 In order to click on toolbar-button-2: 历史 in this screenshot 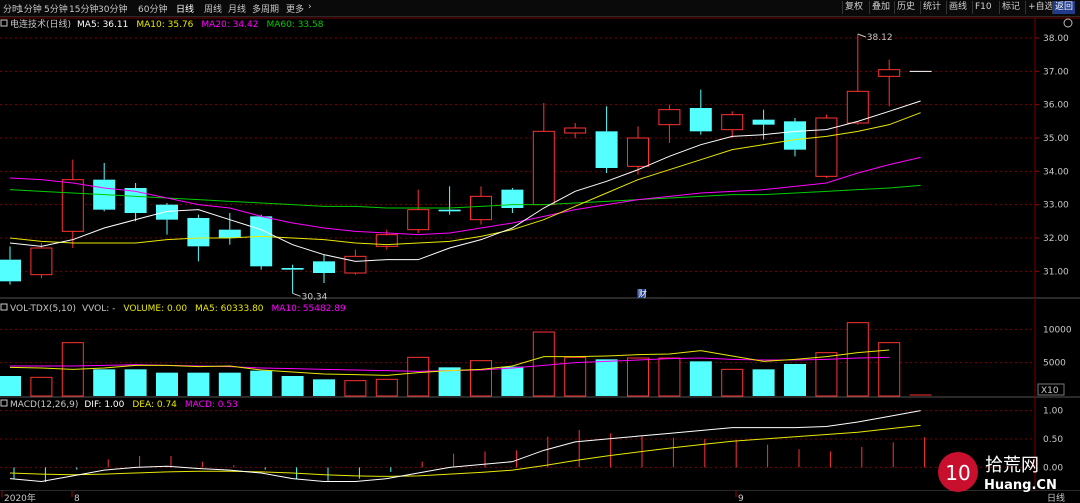, I will do `click(905, 7)`.